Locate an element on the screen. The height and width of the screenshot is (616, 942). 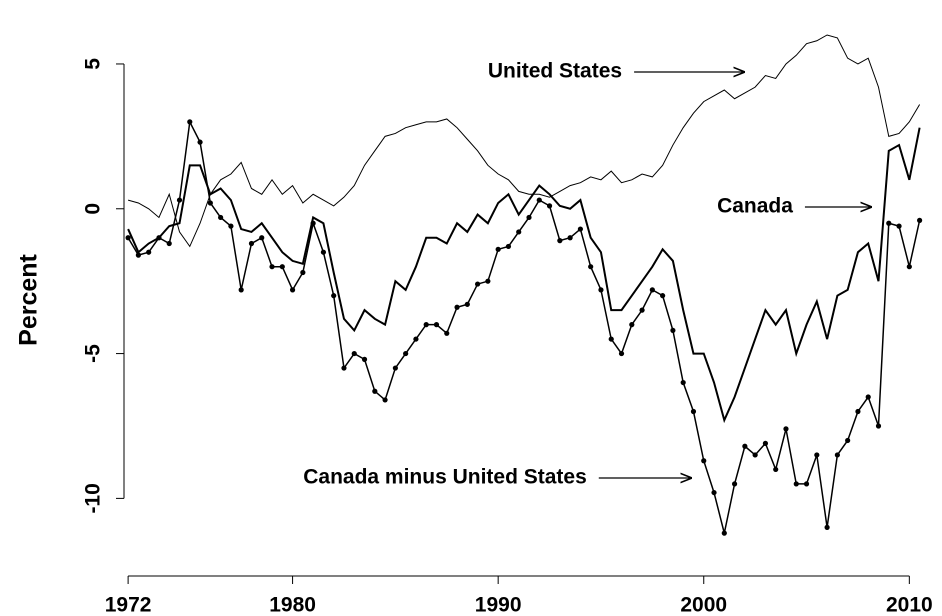
annotation: Canada is located at coordinates (755, 206).